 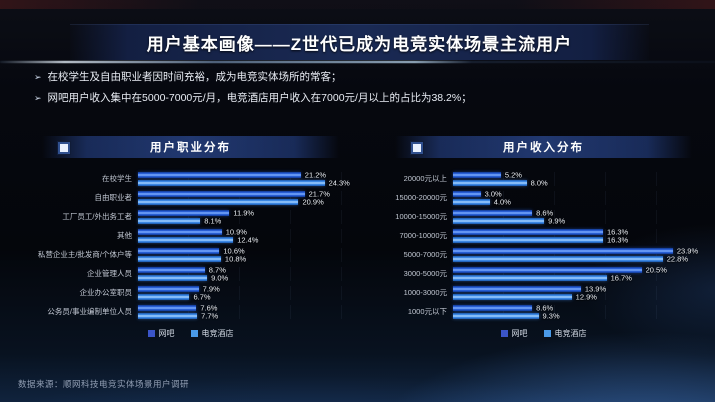 What do you see at coordinates (557, 220) in the screenshot?
I see `value-label: 9.9%` at bounding box center [557, 220].